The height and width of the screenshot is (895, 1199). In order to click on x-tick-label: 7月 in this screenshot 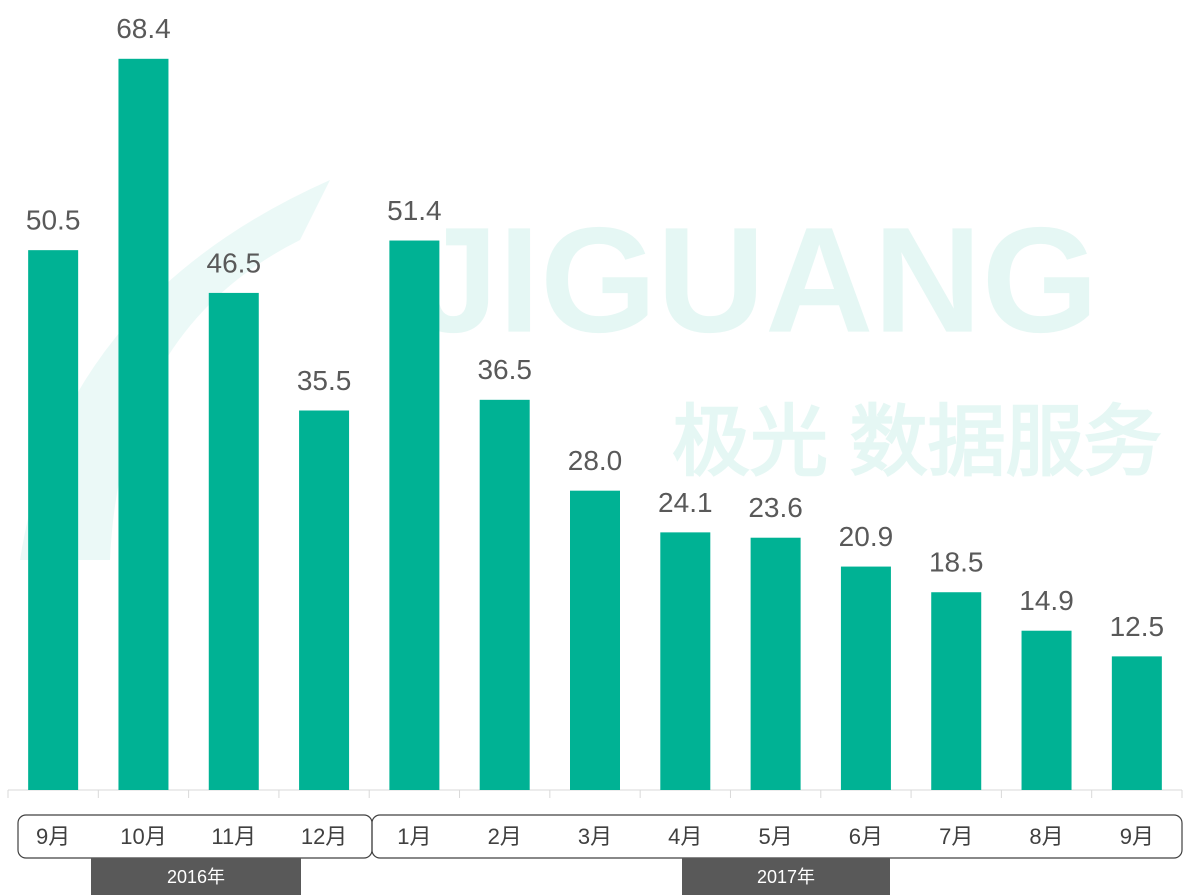, I will do `click(956, 836)`.